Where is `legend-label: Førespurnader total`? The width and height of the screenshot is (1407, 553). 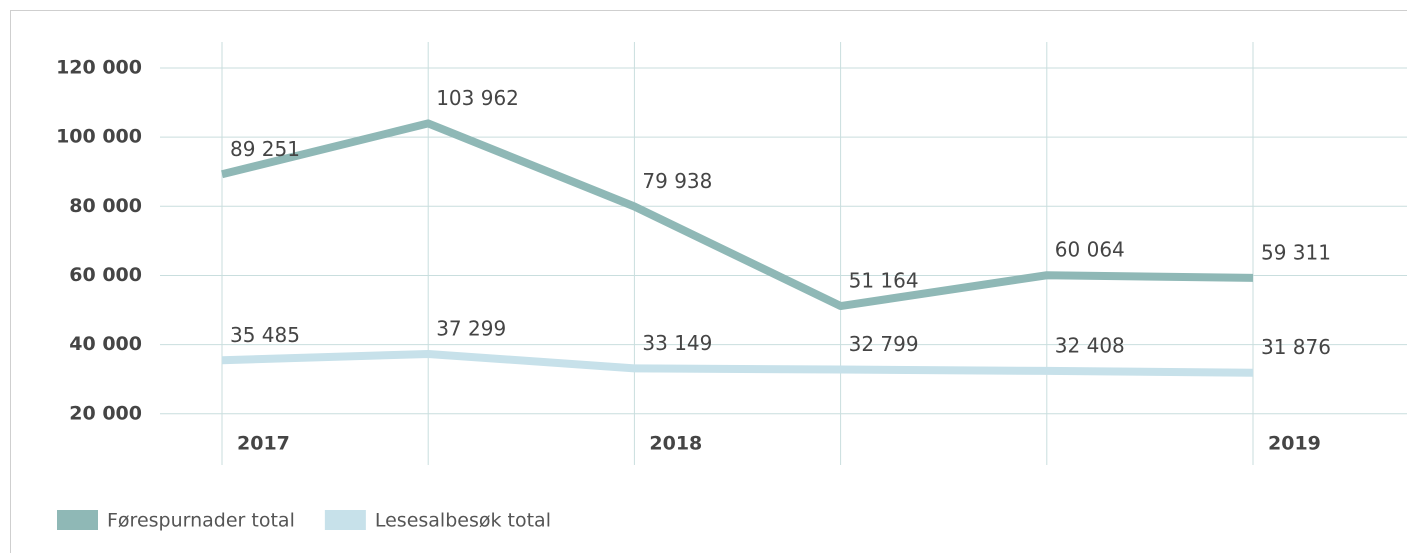
legend-label: Førespurnader total is located at coordinates (201, 521).